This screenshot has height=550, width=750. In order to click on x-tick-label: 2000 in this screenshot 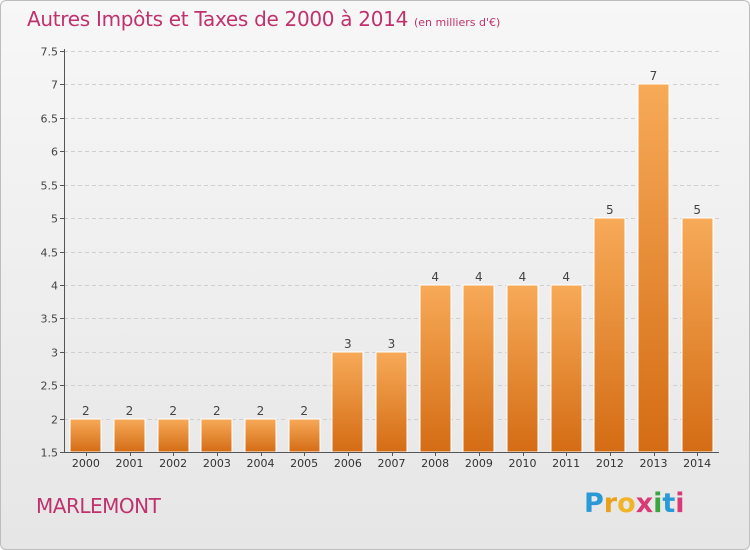, I will do `click(86, 463)`.